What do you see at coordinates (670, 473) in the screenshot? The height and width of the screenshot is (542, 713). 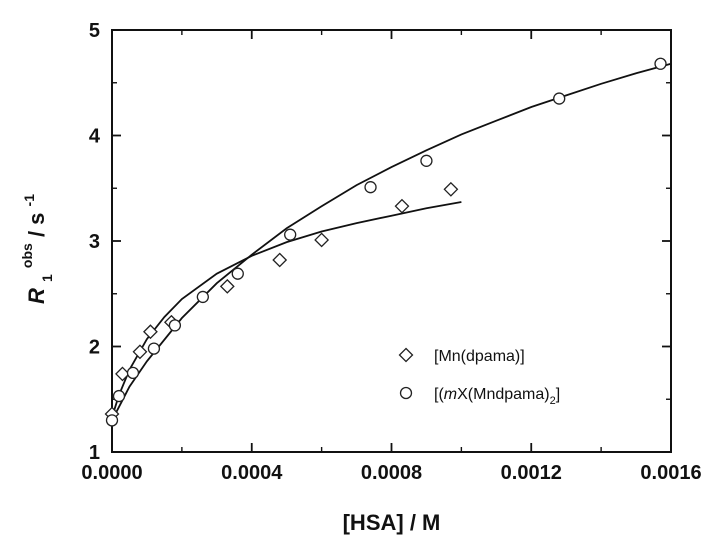 I see `x-tick-label: 0.0016` at bounding box center [670, 473].